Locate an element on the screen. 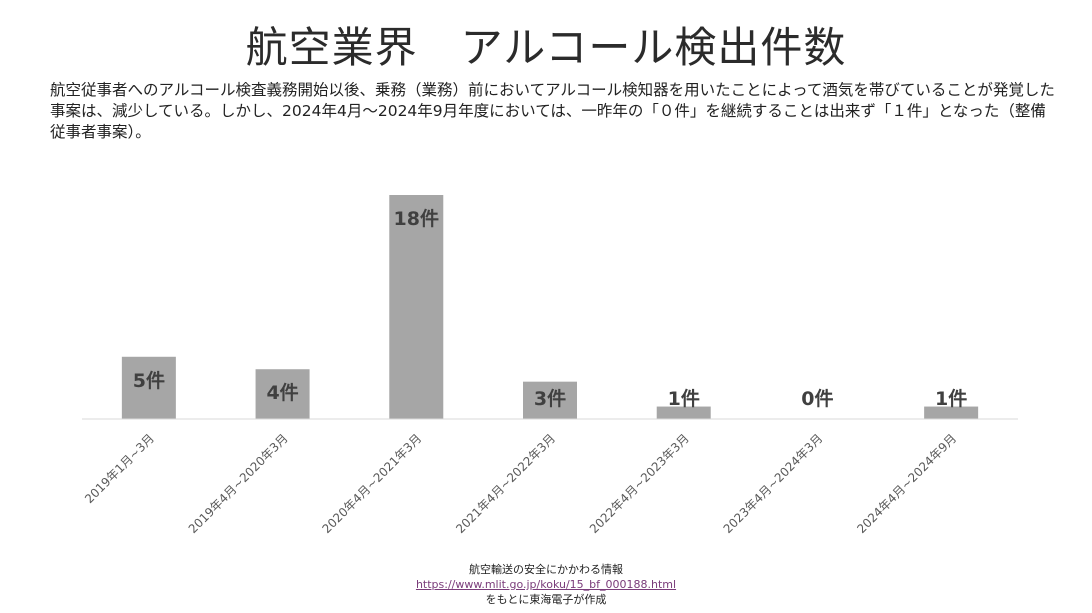  data-label-5: 1件 is located at coordinates (684, 398).